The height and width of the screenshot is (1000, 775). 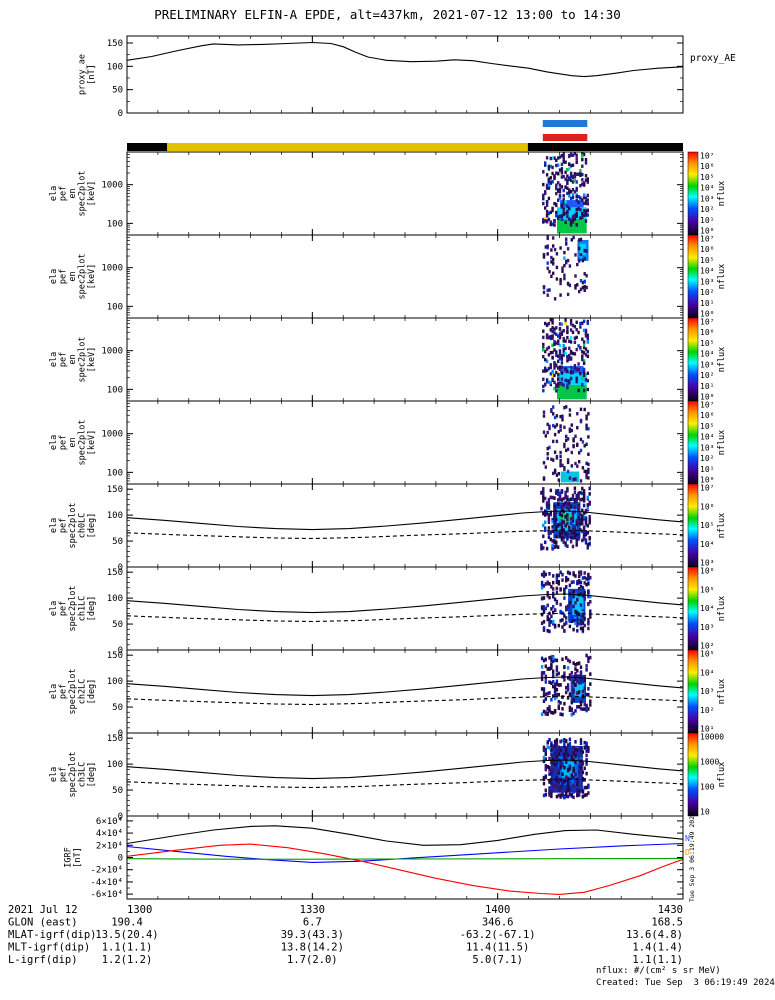 What do you see at coordinates (692, 857) in the screenshot?
I see `side-timestamp: Tue Sep 3 06:19:49 2024` at bounding box center [692, 857].